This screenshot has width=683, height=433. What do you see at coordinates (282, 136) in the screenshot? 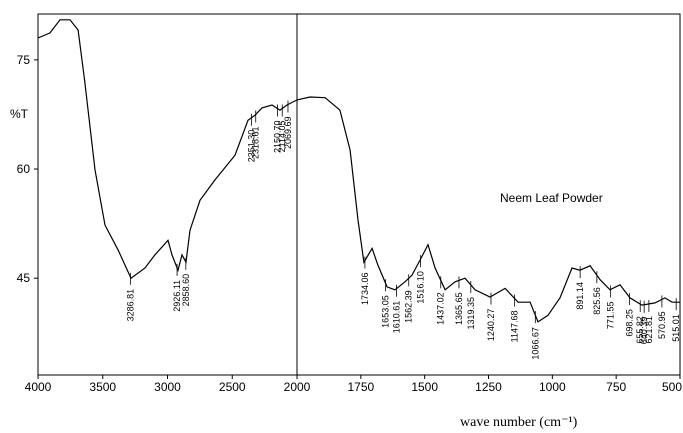
I see `peak-label: 2114.05` at bounding box center [282, 136].